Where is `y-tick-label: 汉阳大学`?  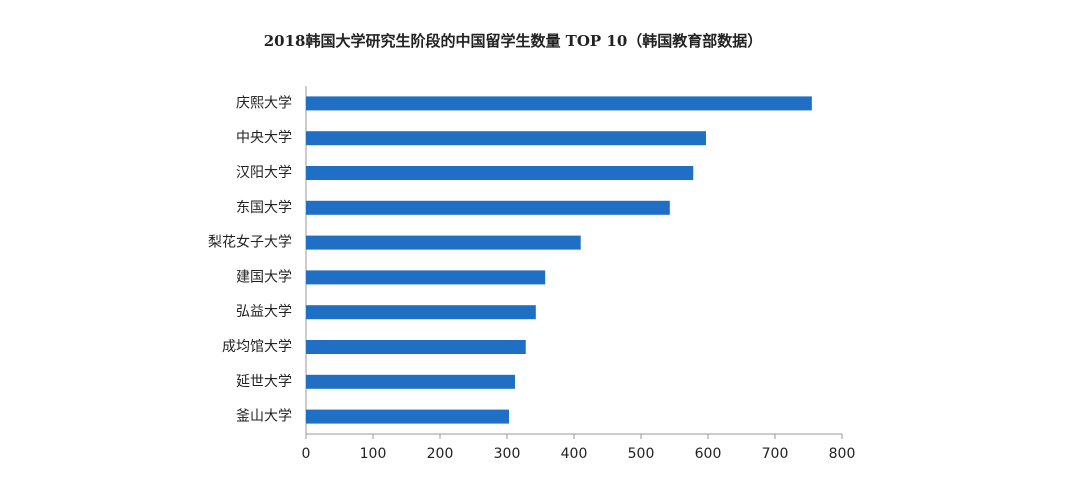
y-tick-label: 汉阳大学 is located at coordinates (264, 173).